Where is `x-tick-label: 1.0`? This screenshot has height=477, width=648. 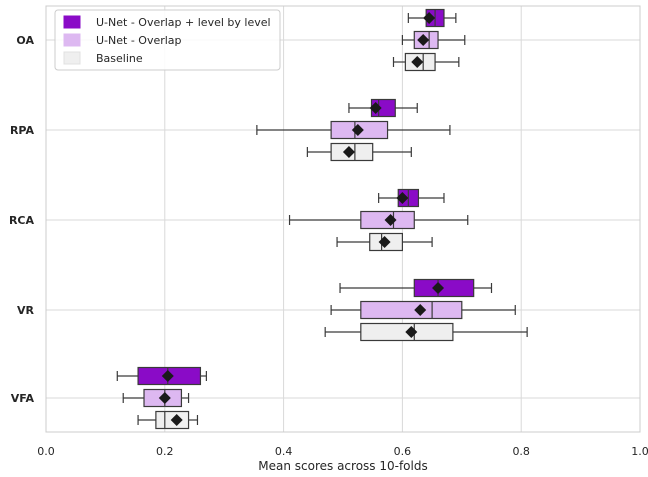
x-tick-label: 1.0 is located at coordinates (639, 451).